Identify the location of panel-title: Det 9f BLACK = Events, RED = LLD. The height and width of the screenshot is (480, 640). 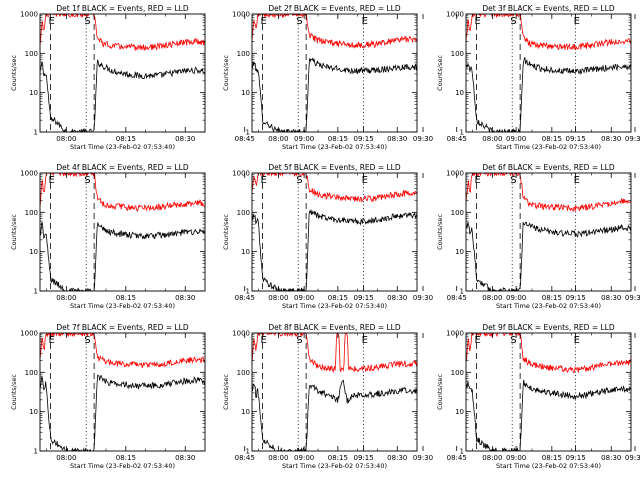
(548, 327).